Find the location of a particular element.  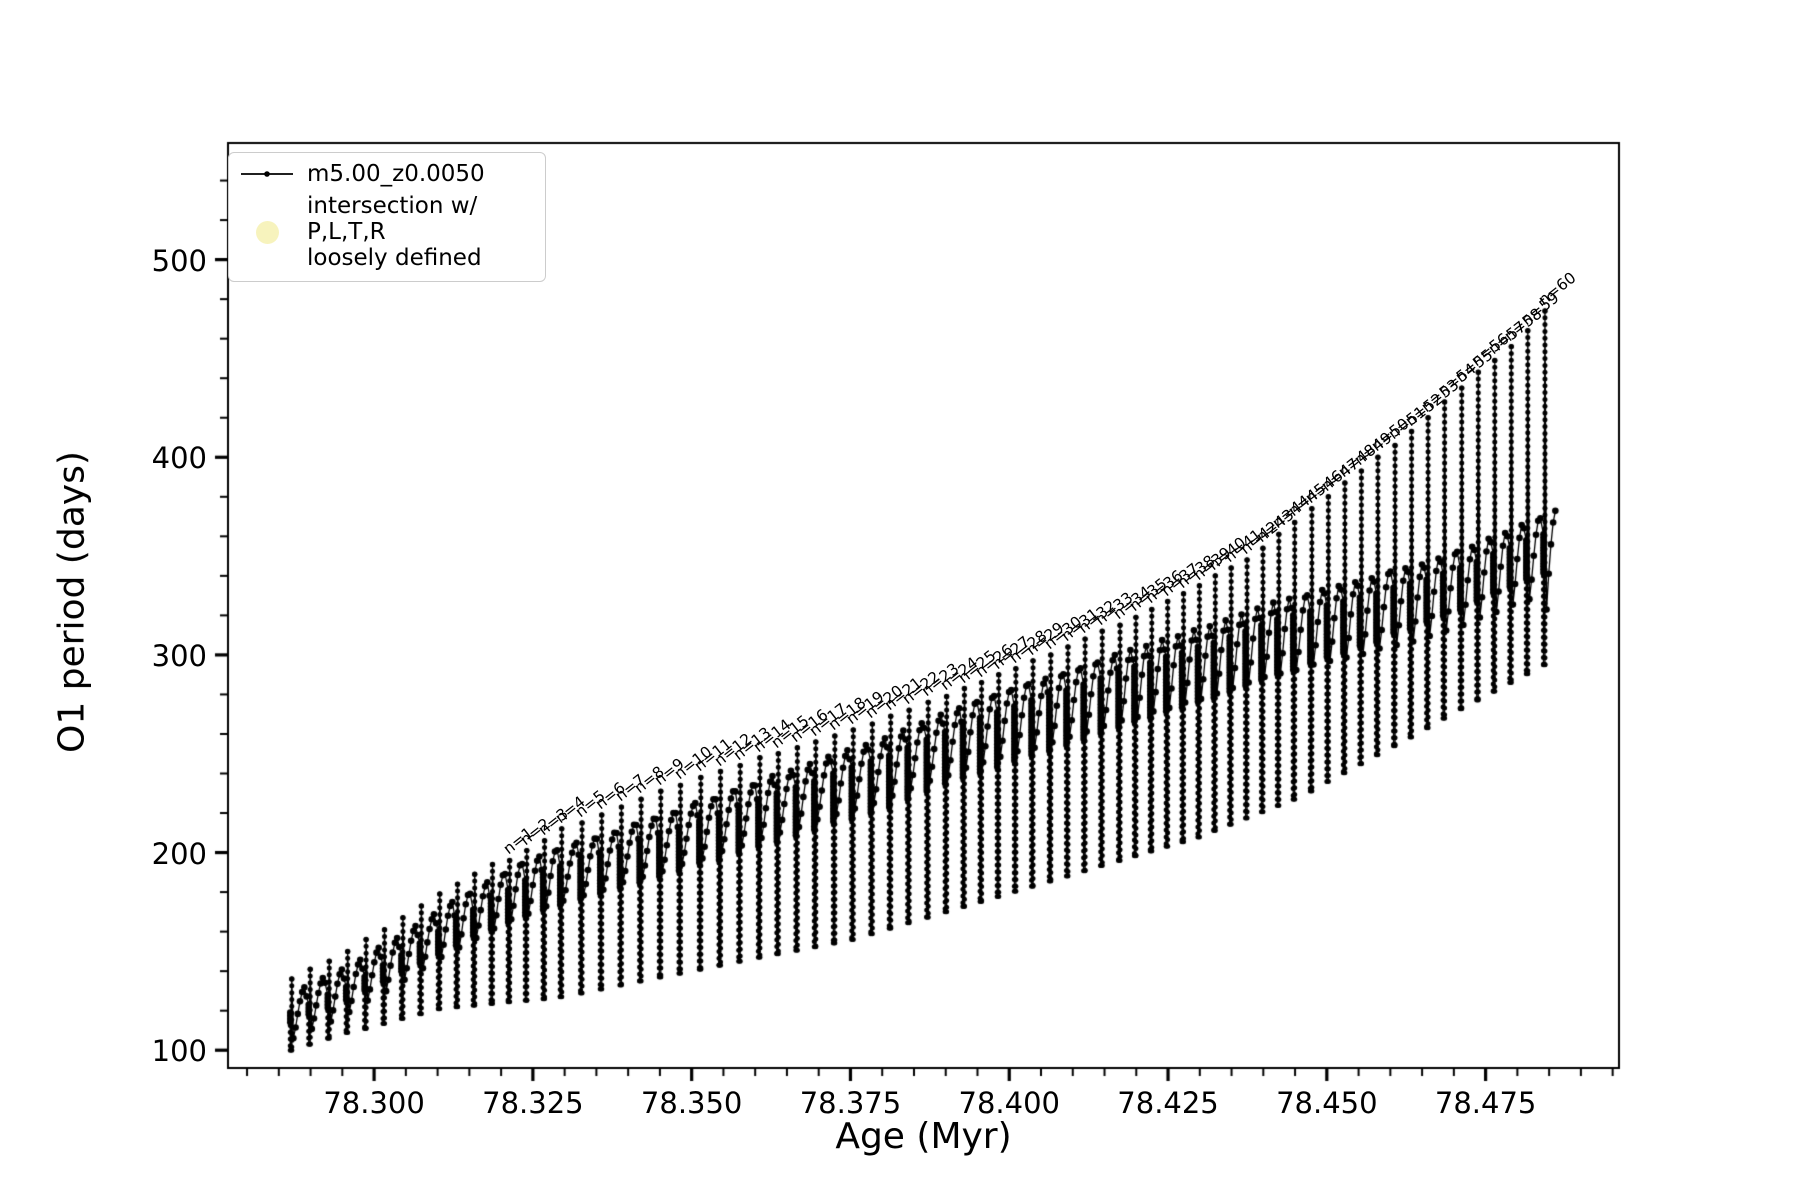

legend-label-series: m5.00_z0.0050 is located at coordinates (396, 174).